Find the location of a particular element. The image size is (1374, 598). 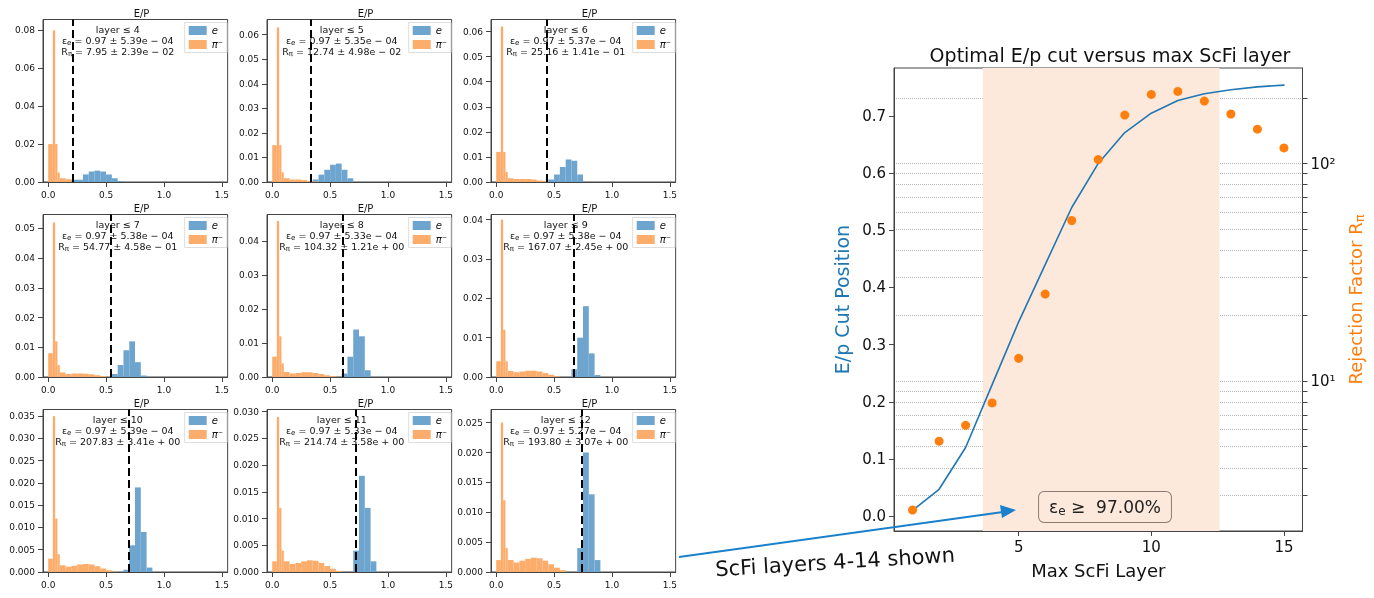

y-tick-label: 0.0 is located at coordinates (874, 516).